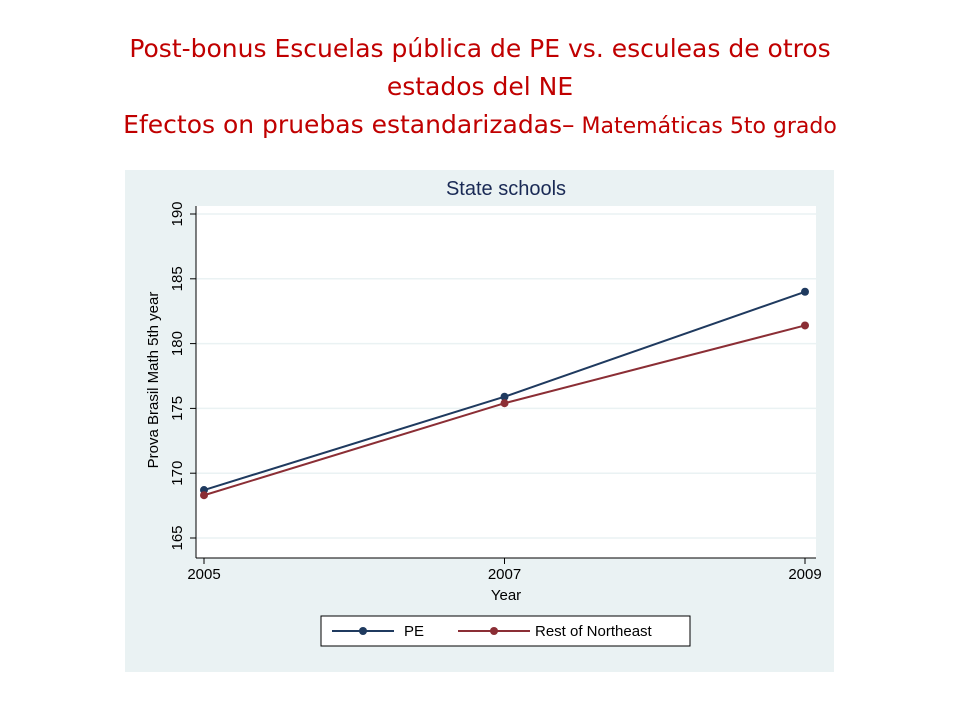  Describe the element at coordinates (177, 278) in the screenshot. I see `y-tick-label: 185` at that location.